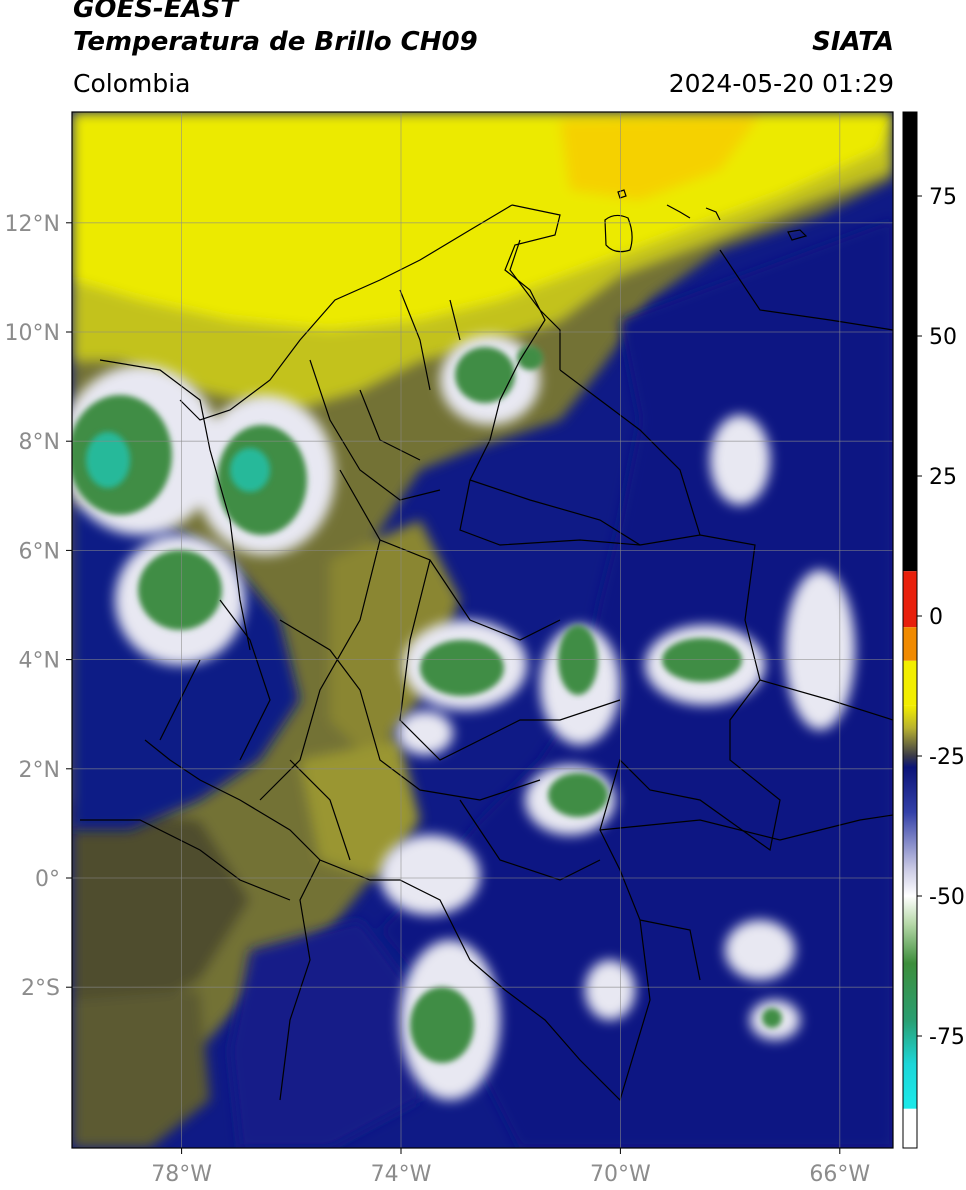 Image resolution: width=966 pixels, height=1190 pixels. Describe the element at coordinates (401, 1174) in the screenshot. I see `lon-tick-label: 74°W` at that location.